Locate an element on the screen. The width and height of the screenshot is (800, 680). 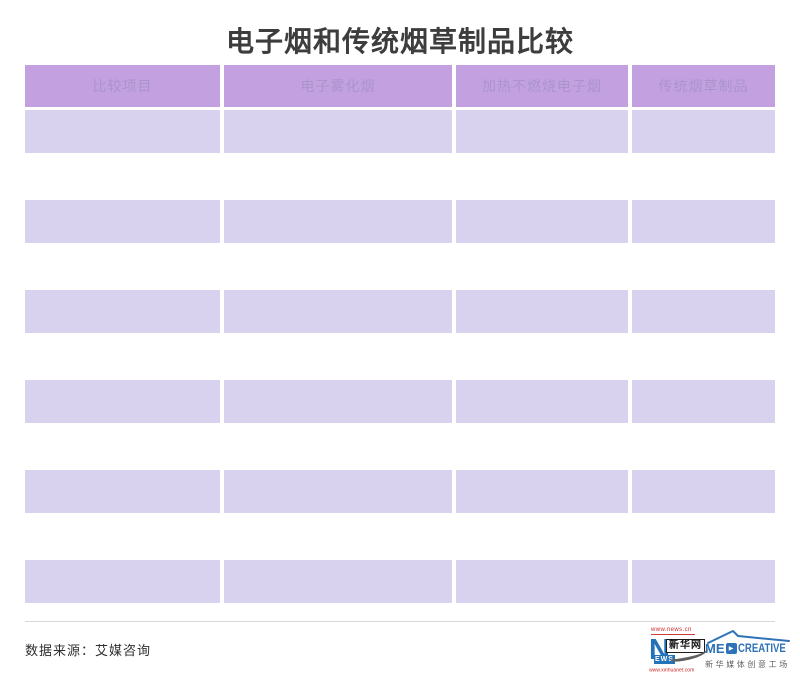
table-header-row: 比较项目 电子雾化烟 加热不燃烧电子烟 传统烟草制品 is located at coordinates (400, 86).